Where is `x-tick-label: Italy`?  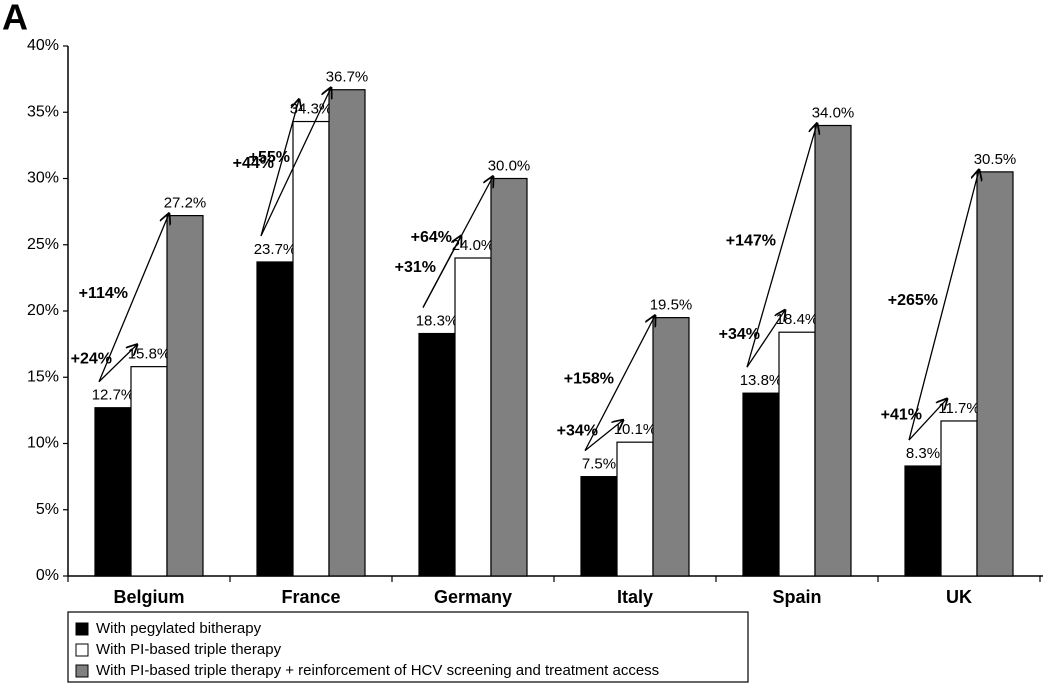 x-tick-label: Italy is located at coordinates (635, 597).